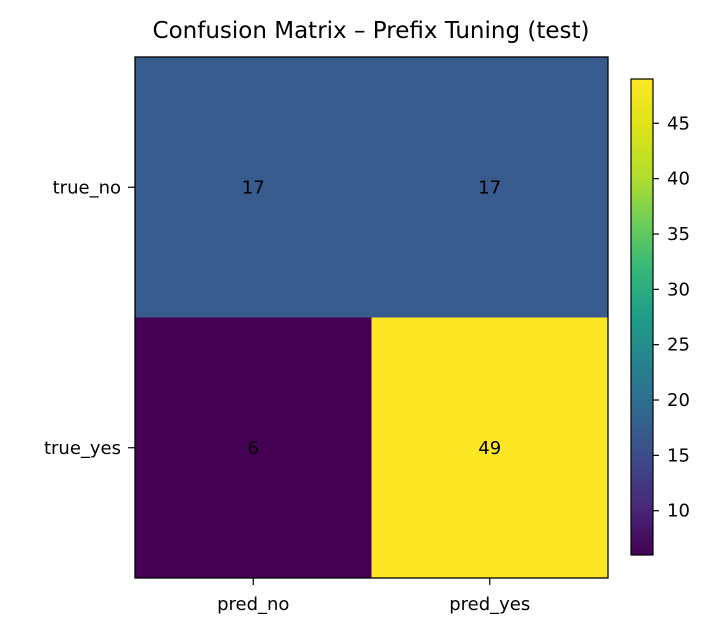 The width and height of the screenshot is (720, 640). Describe the element at coordinates (678, 234) in the screenshot. I see `colorbar-tick-label: 35` at that location.